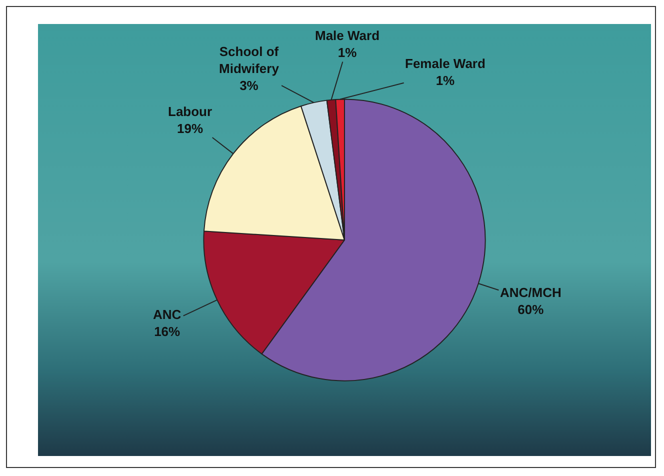 This screenshot has height=476, width=664. I want to click on slice-label: Male Ward, so click(347, 35).